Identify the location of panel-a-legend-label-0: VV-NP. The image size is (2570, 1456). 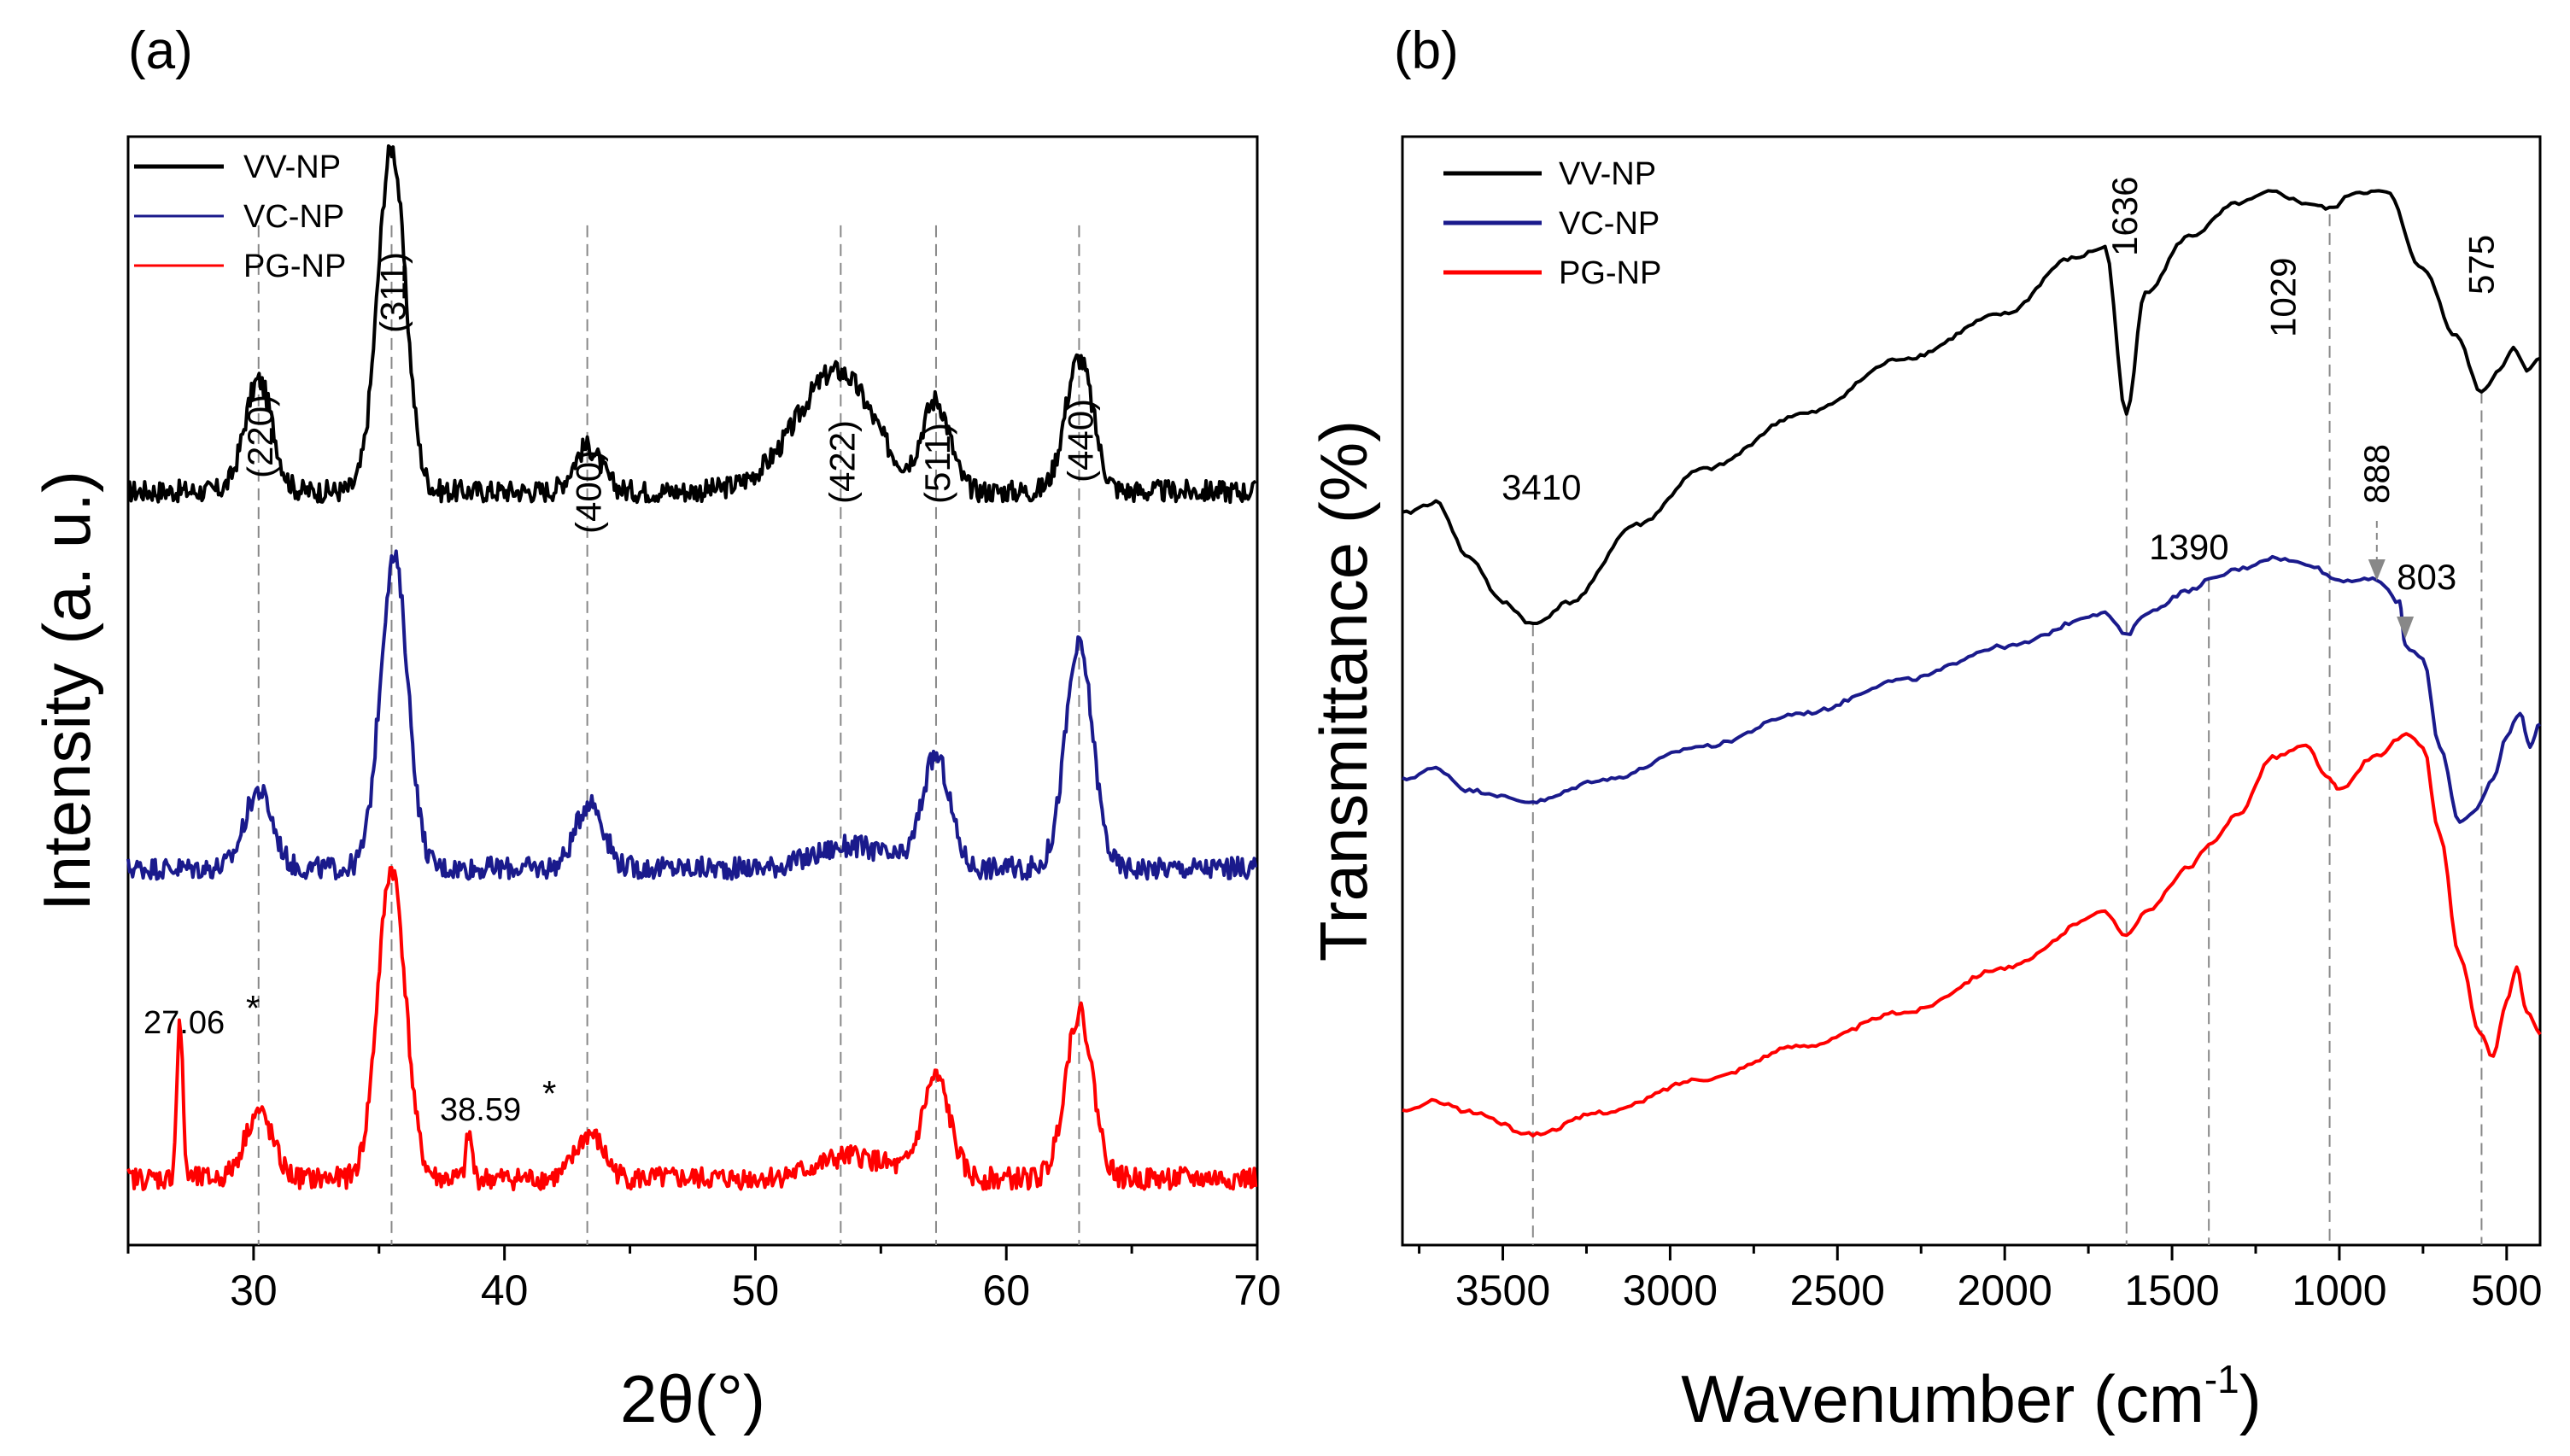
(292, 167).